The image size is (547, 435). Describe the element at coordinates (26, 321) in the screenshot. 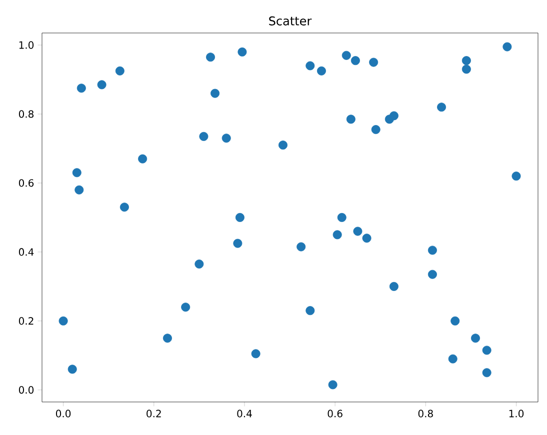

I see `y-tick-label: 0.2` at that location.